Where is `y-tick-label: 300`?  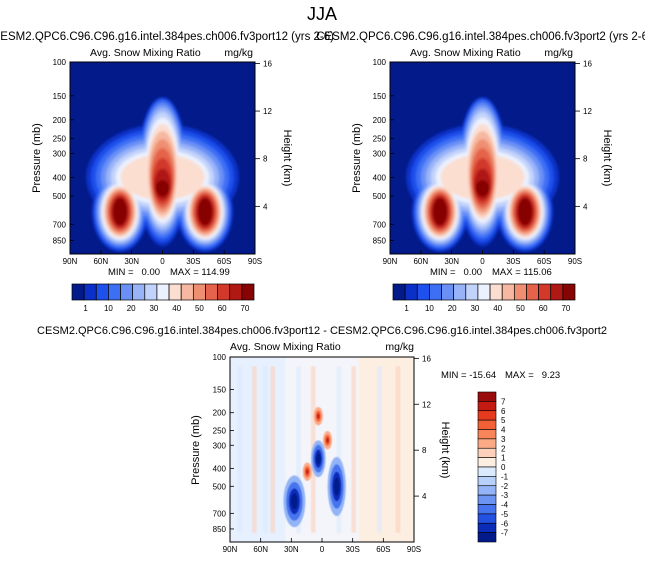
y-tick-label: 300 is located at coordinates (380, 154).